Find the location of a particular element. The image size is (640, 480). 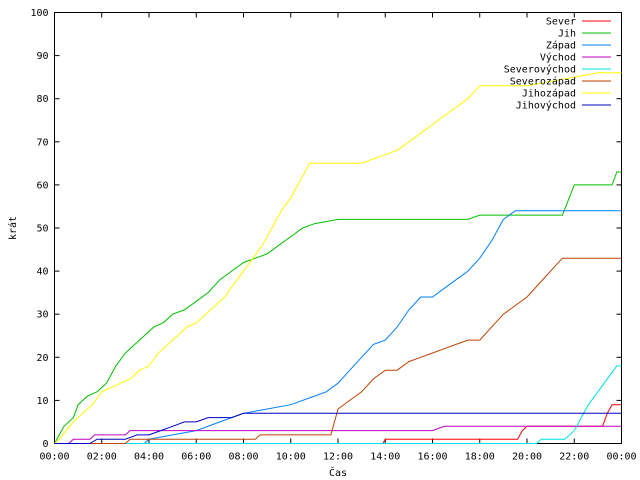

legend-label: Severovýchod is located at coordinates (540, 70).